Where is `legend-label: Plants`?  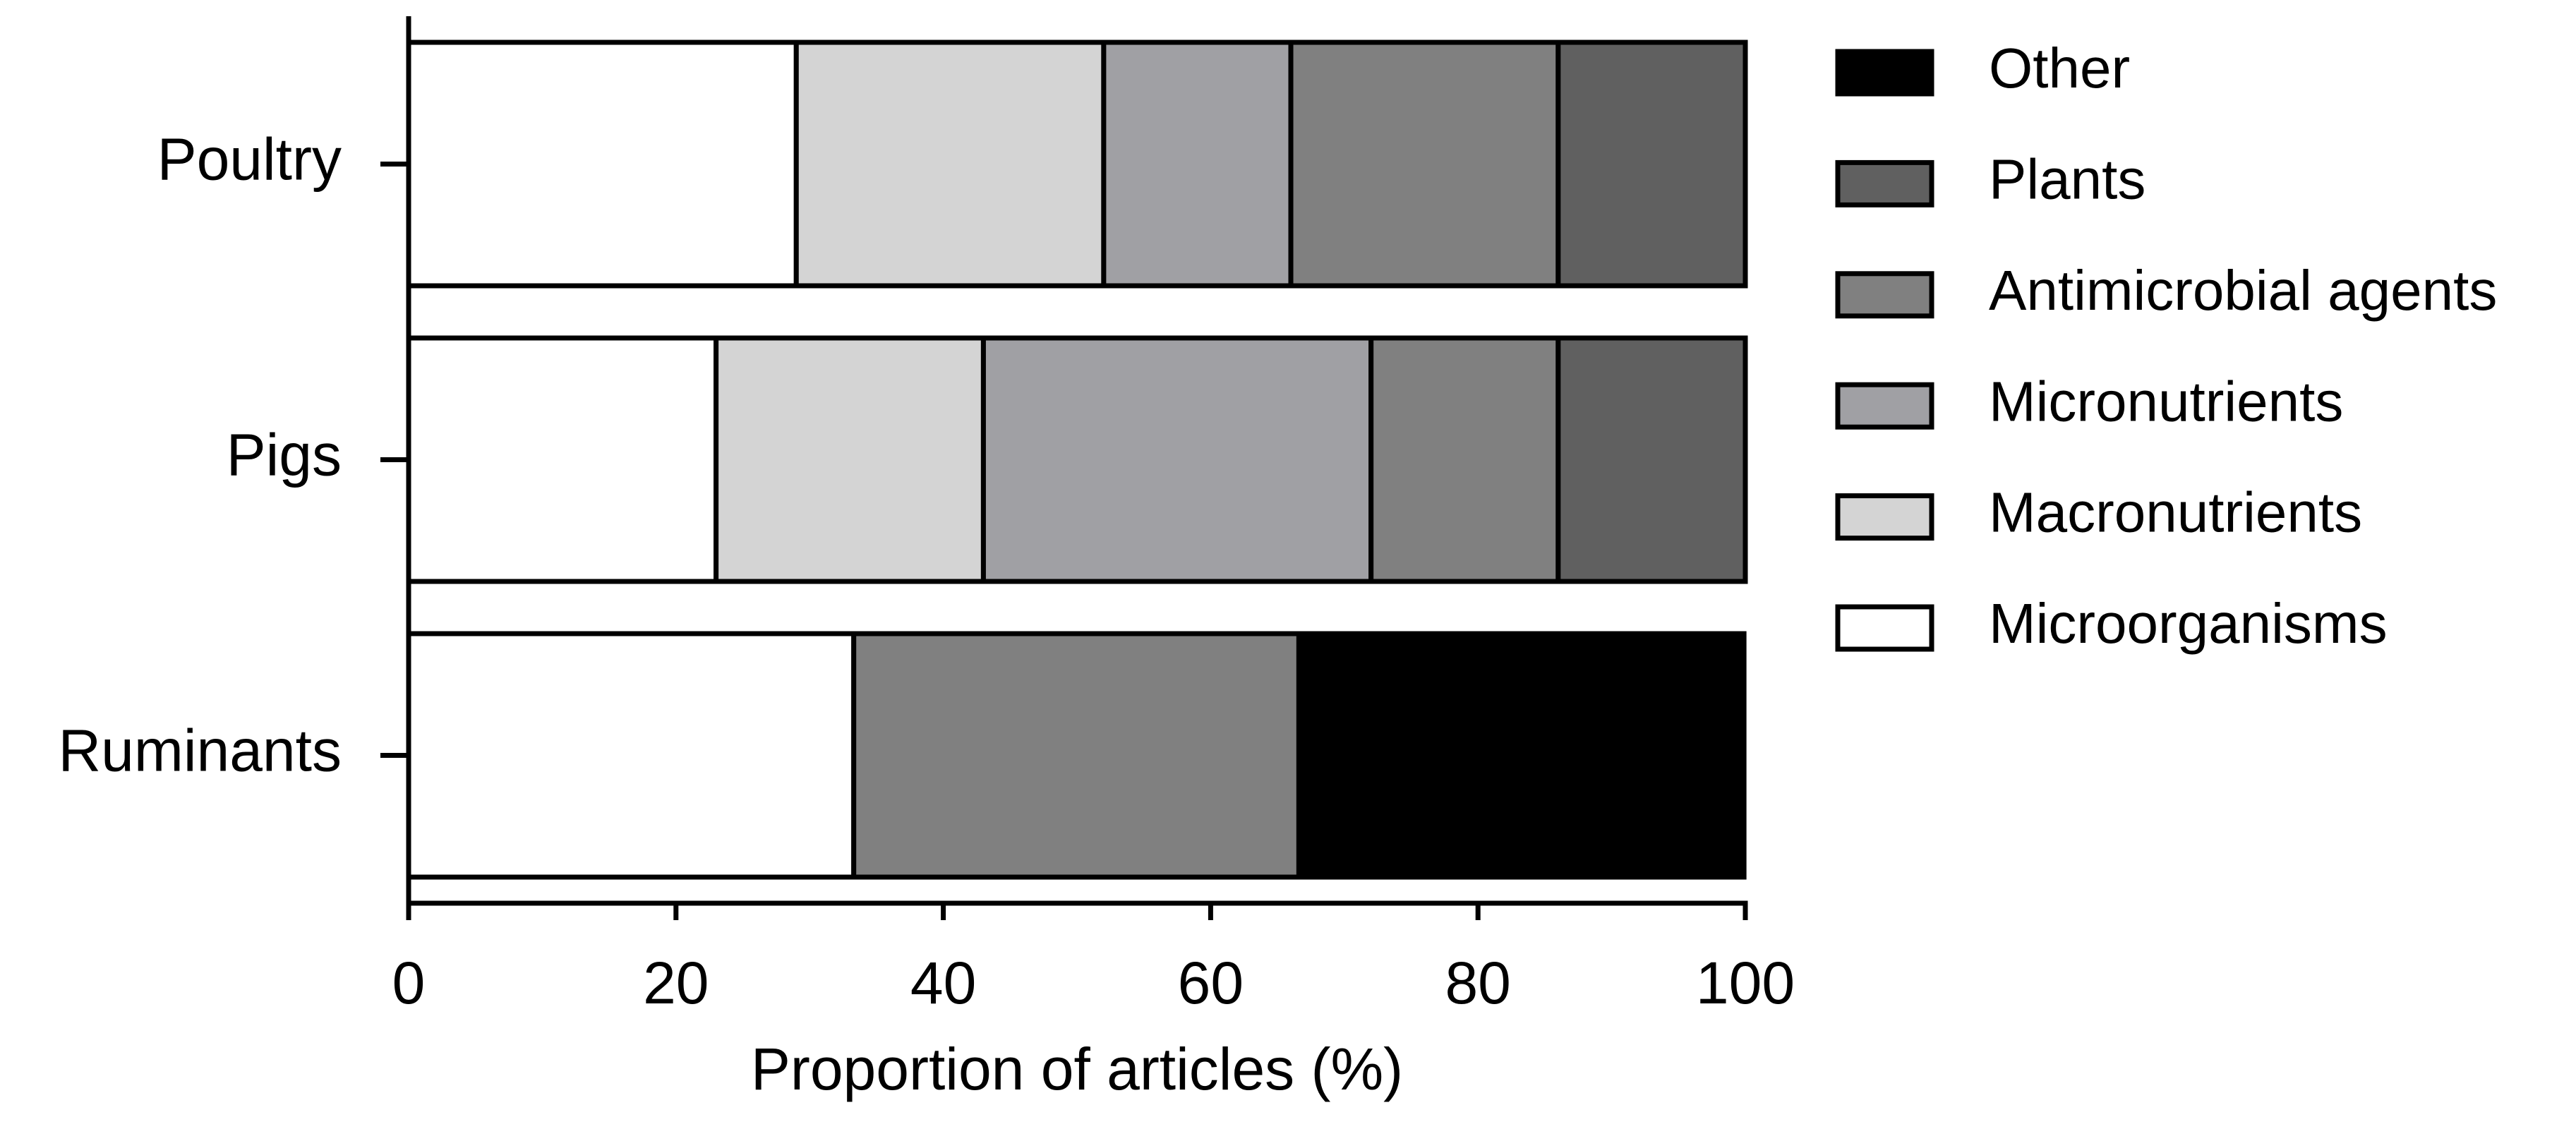 legend-label: Plants is located at coordinates (2067, 179).